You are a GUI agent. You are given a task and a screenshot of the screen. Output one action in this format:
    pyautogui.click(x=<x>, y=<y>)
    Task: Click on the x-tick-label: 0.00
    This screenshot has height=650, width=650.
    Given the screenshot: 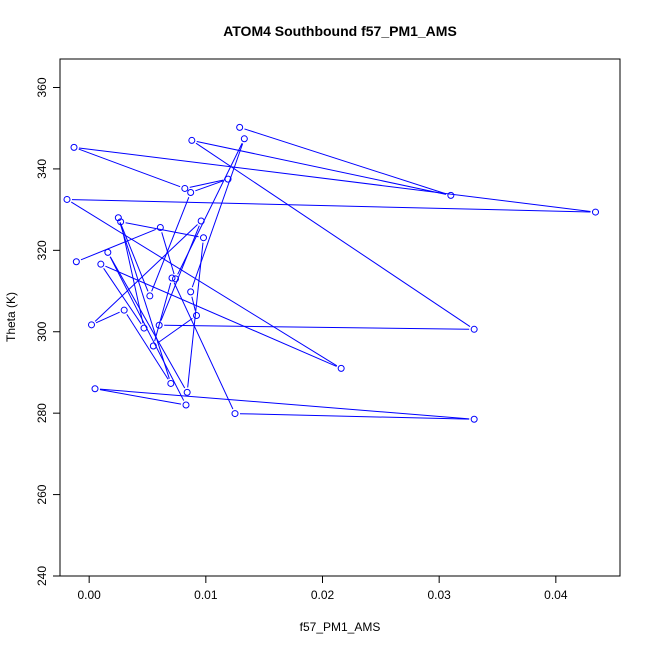 What is the action you would take?
    pyautogui.click(x=89, y=595)
    